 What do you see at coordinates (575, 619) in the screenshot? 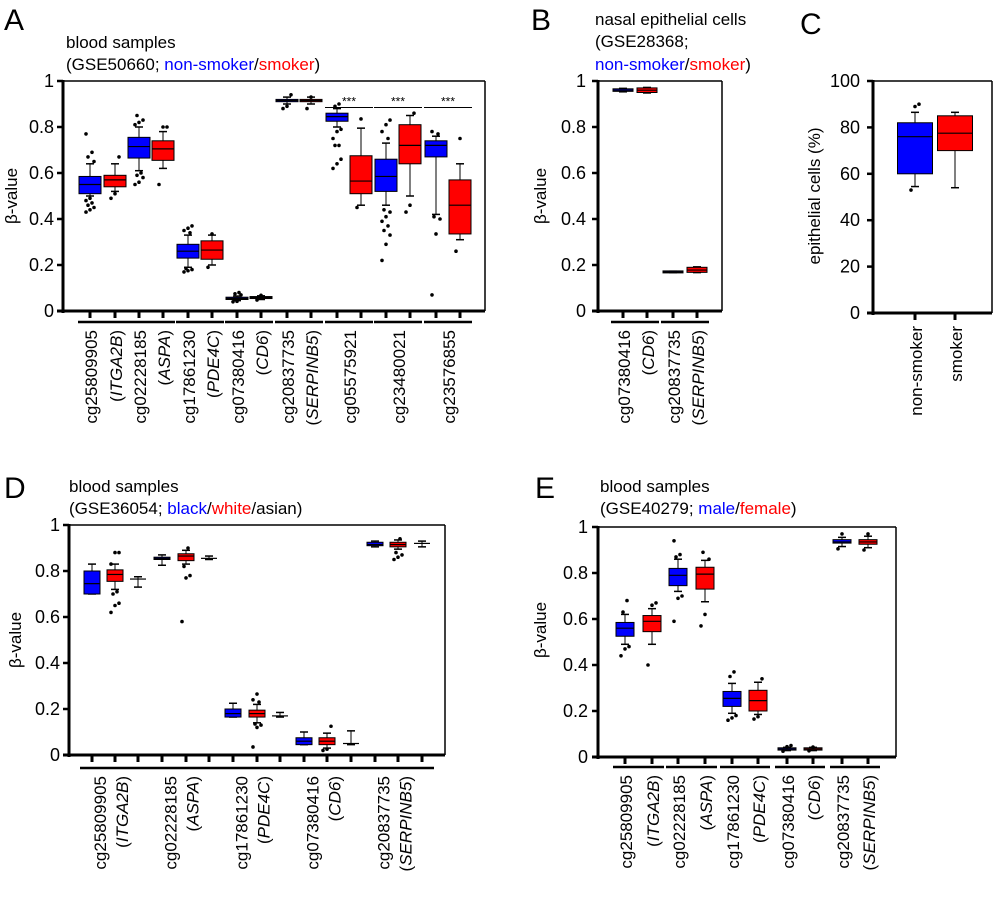
I see `y-tick-label: 0.6` at bounding box center [575, 619].